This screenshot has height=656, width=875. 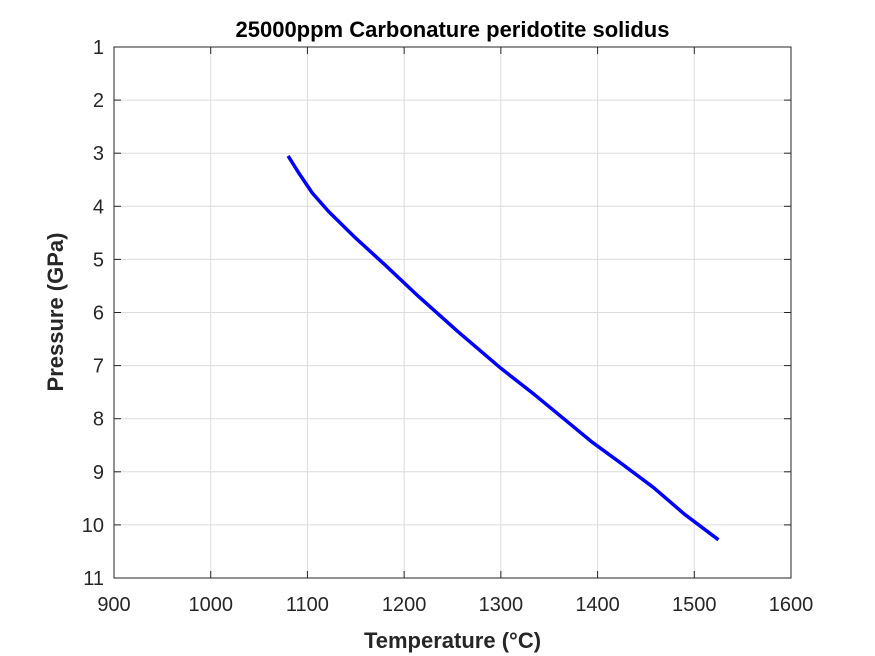 What do you see at coordinates (453, 29) in the screenshot?
I see `chart-title: 25000ppm Carbonature peridotite solidus` at bounding box center [453, 29].